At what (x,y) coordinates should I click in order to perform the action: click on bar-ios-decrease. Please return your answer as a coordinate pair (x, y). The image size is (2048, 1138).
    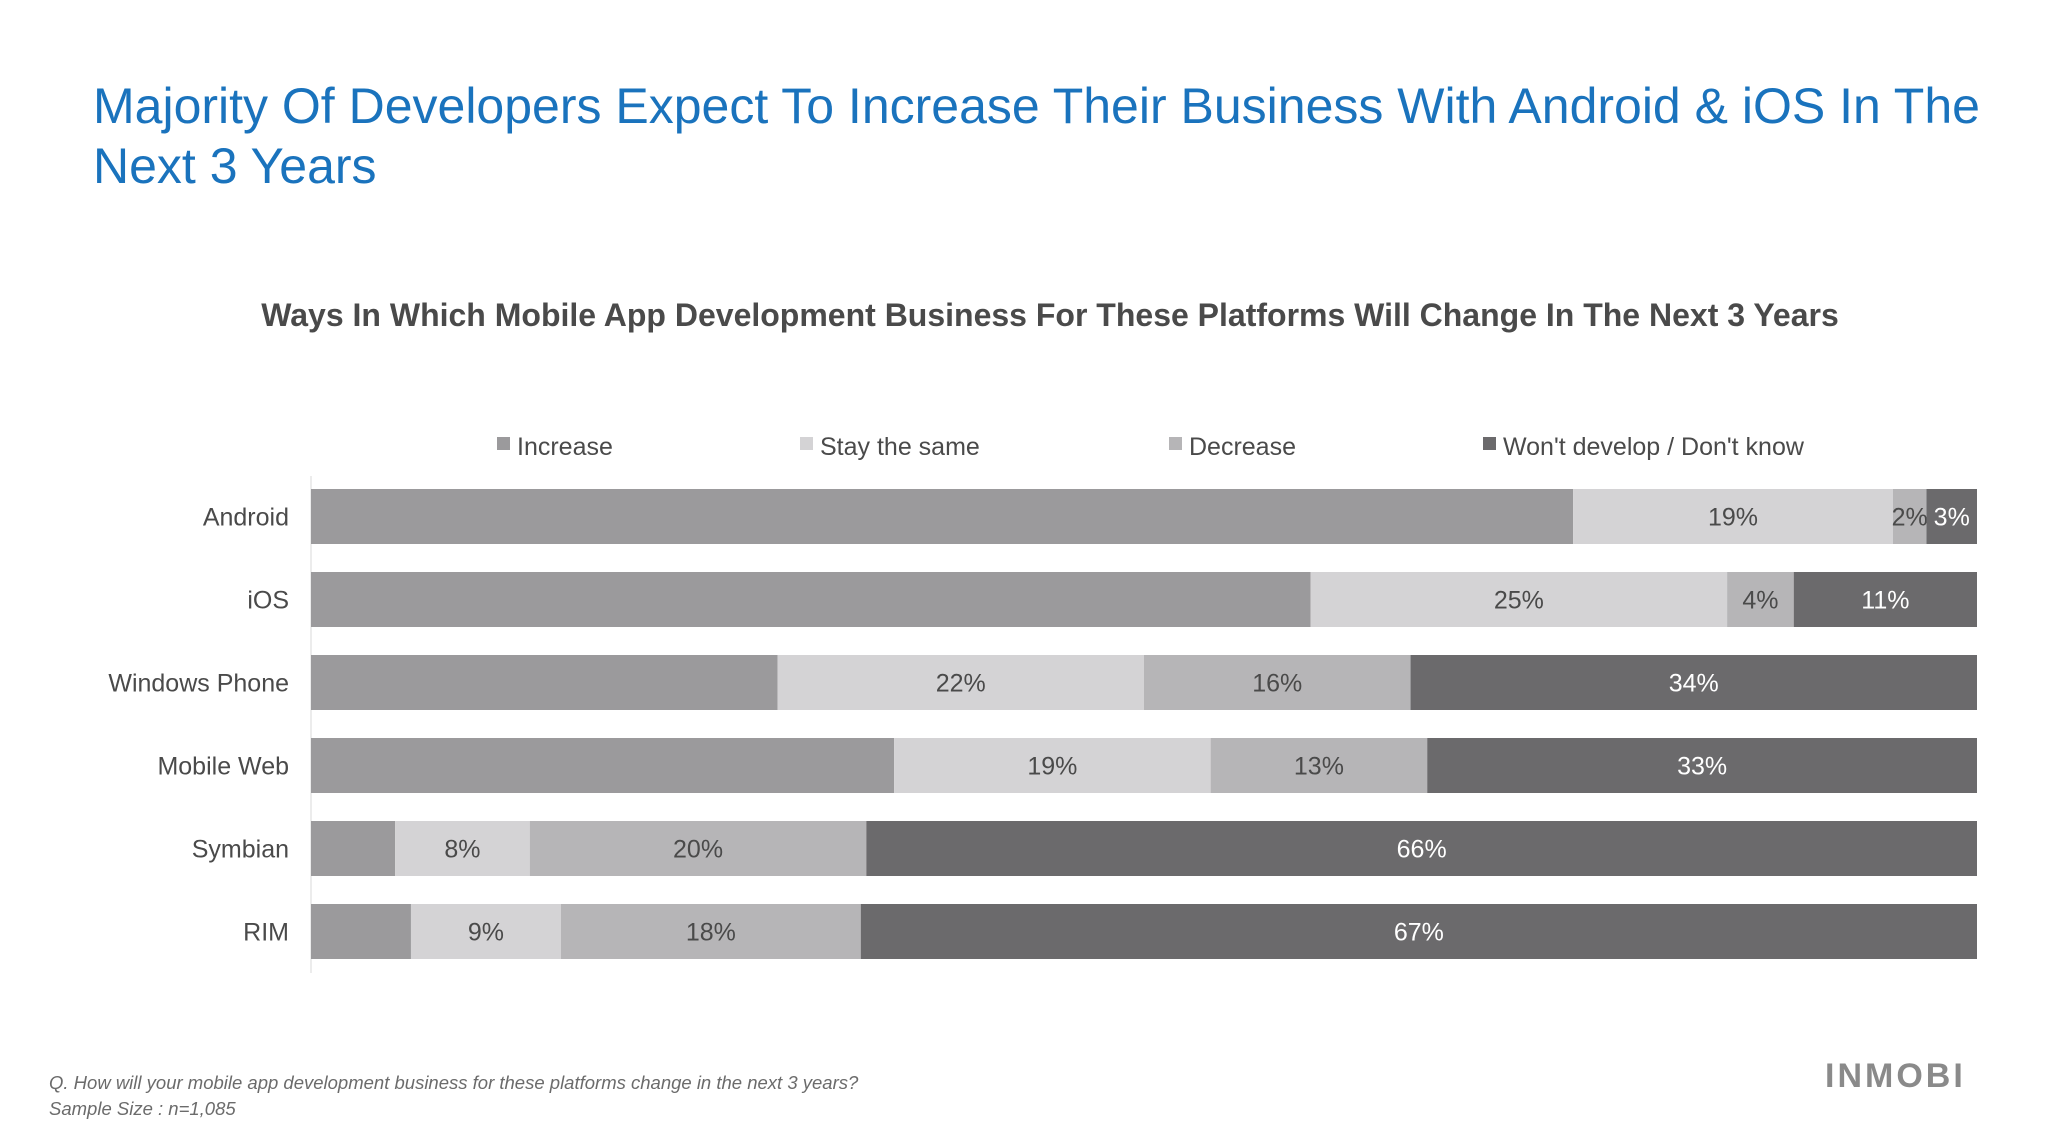
    Looking at the image, I should click on (1760, 599).